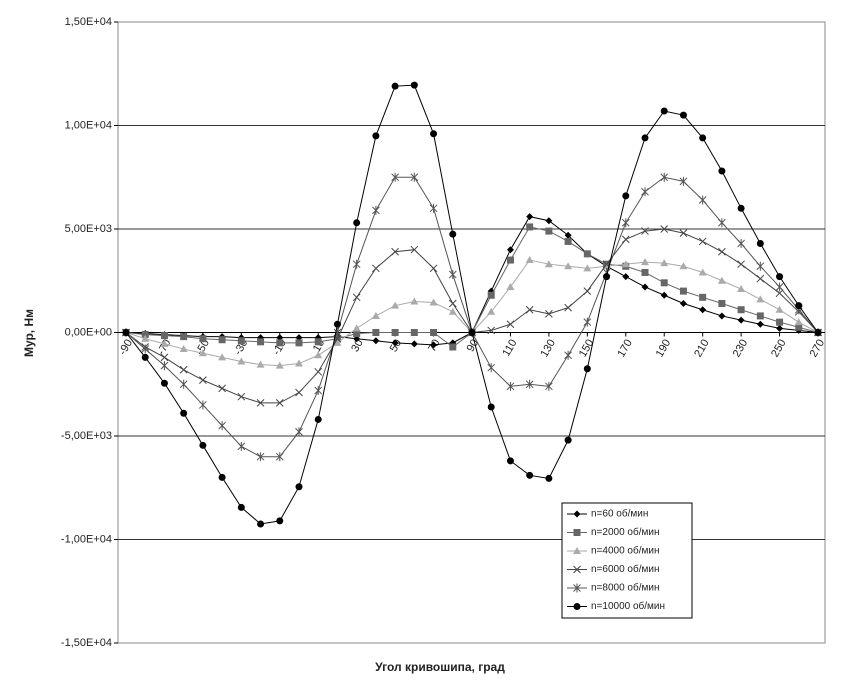  Describe the element at coordinates (625, 588) in the screenshot. I see `legend-label: n=8000 об/мин` at that location.